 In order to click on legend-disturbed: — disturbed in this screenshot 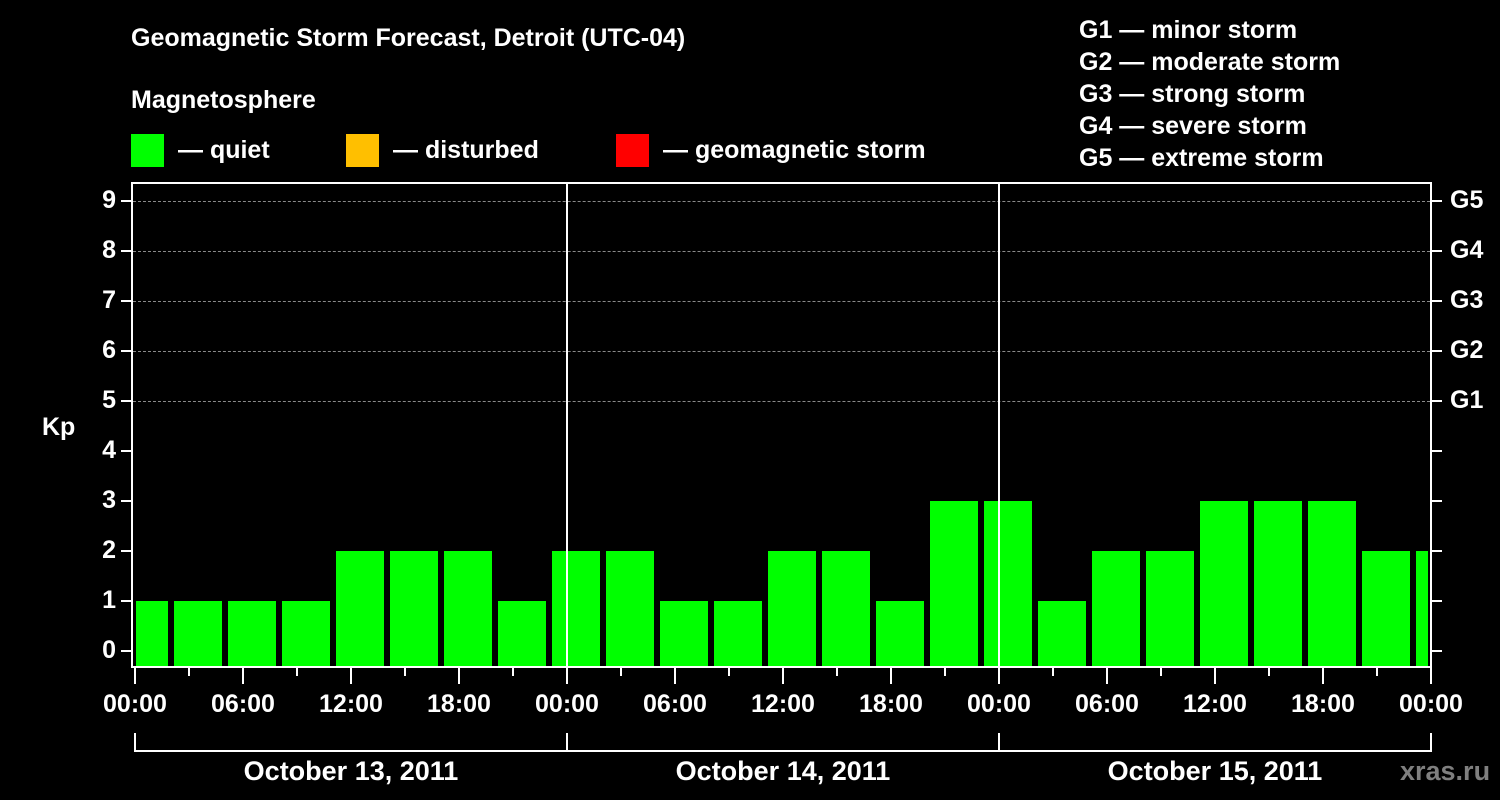, I will do `click(442, 150)`.